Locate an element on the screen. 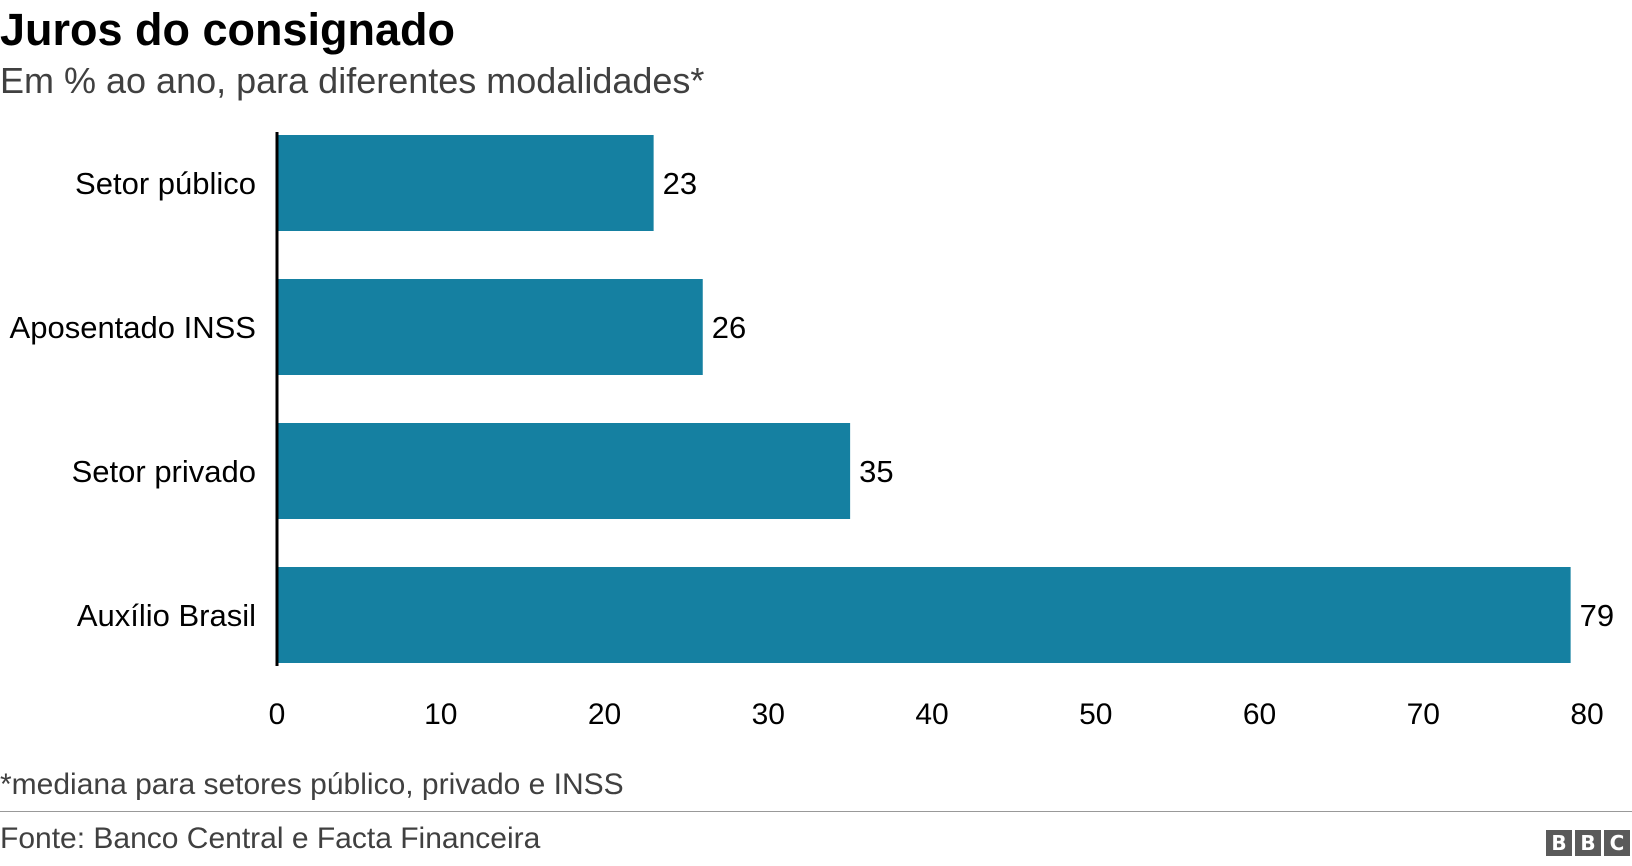  data-label: 79 is located at coordinates (1597, 615).